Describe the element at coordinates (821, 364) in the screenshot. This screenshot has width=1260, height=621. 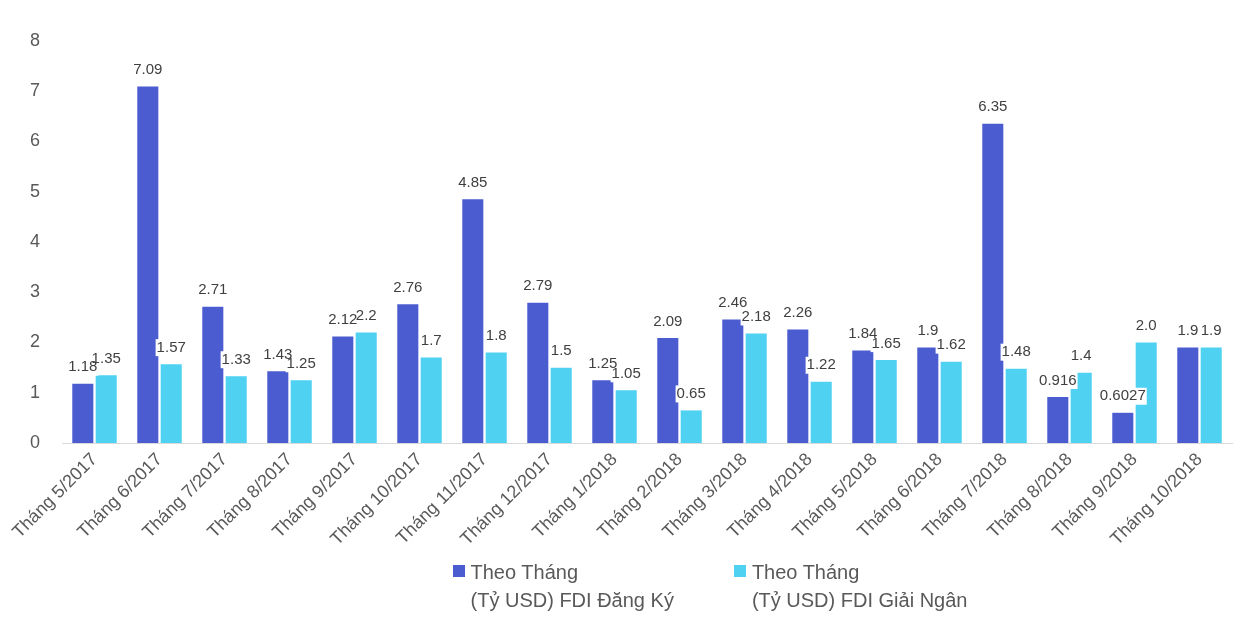
I see `data-label: 1.22` at that location.